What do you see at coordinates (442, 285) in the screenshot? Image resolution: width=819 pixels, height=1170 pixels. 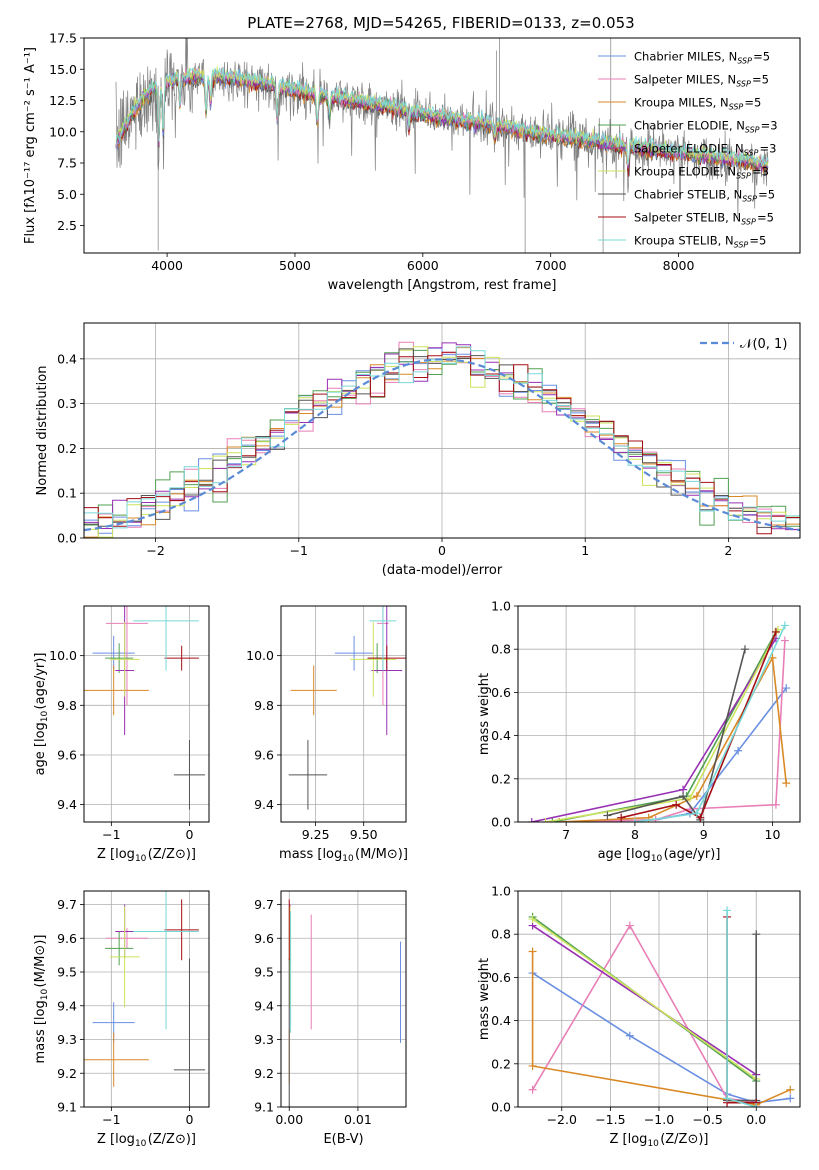 I see `x-axis-label: wavelength [Angstrom, rest frame]` at bounding box center [442, 285].